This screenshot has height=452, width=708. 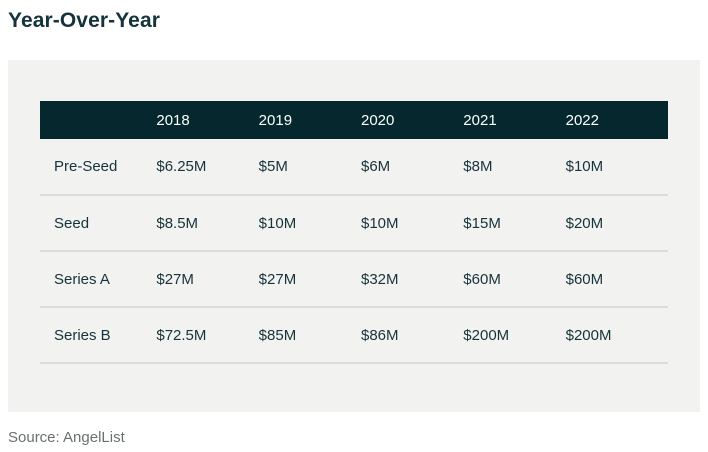 I want to click on year-column-header: 2021, so click(x=514, y=120).